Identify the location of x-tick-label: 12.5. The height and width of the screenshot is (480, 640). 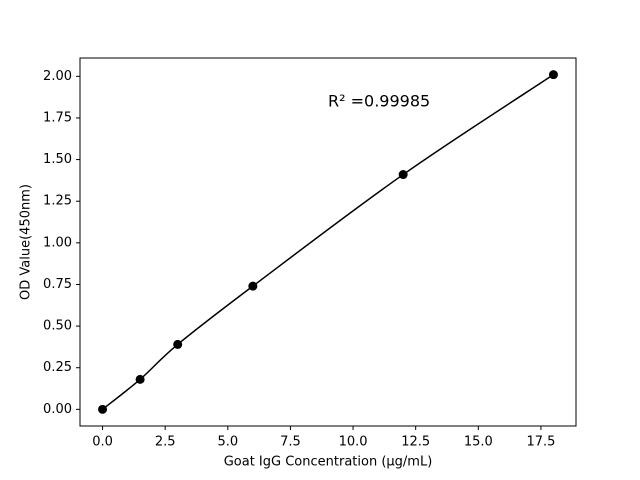
(415, 442).